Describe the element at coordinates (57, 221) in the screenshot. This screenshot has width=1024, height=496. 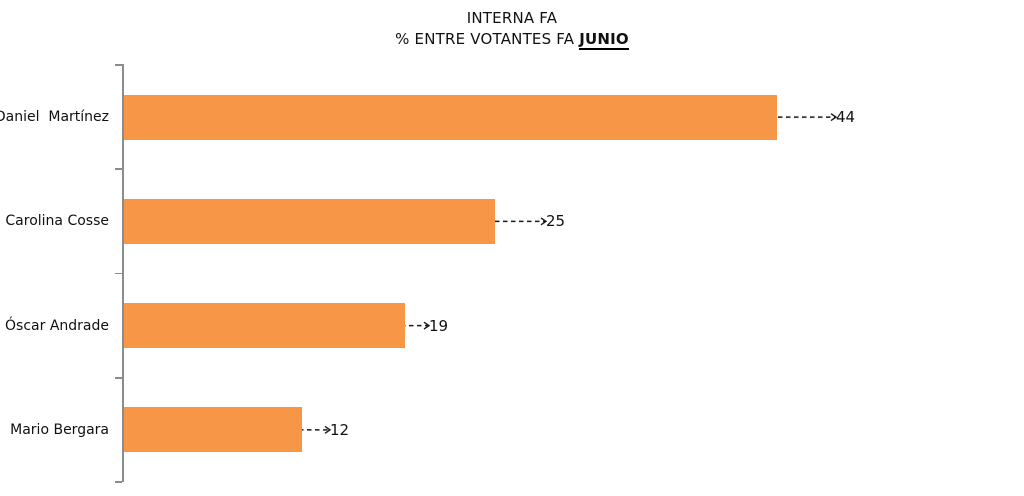
I see `category-label: Carolina Cosse` at that location.